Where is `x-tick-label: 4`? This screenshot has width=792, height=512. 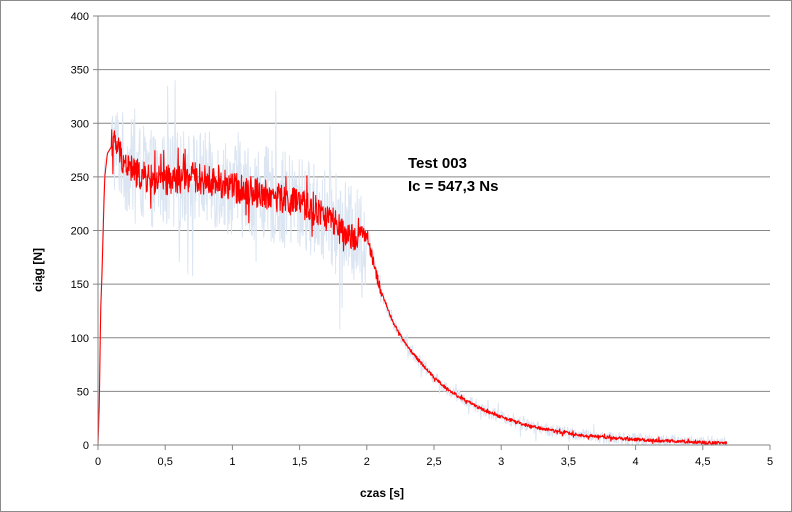
x-tick-label: 4 is located at coordinates (636, 462).